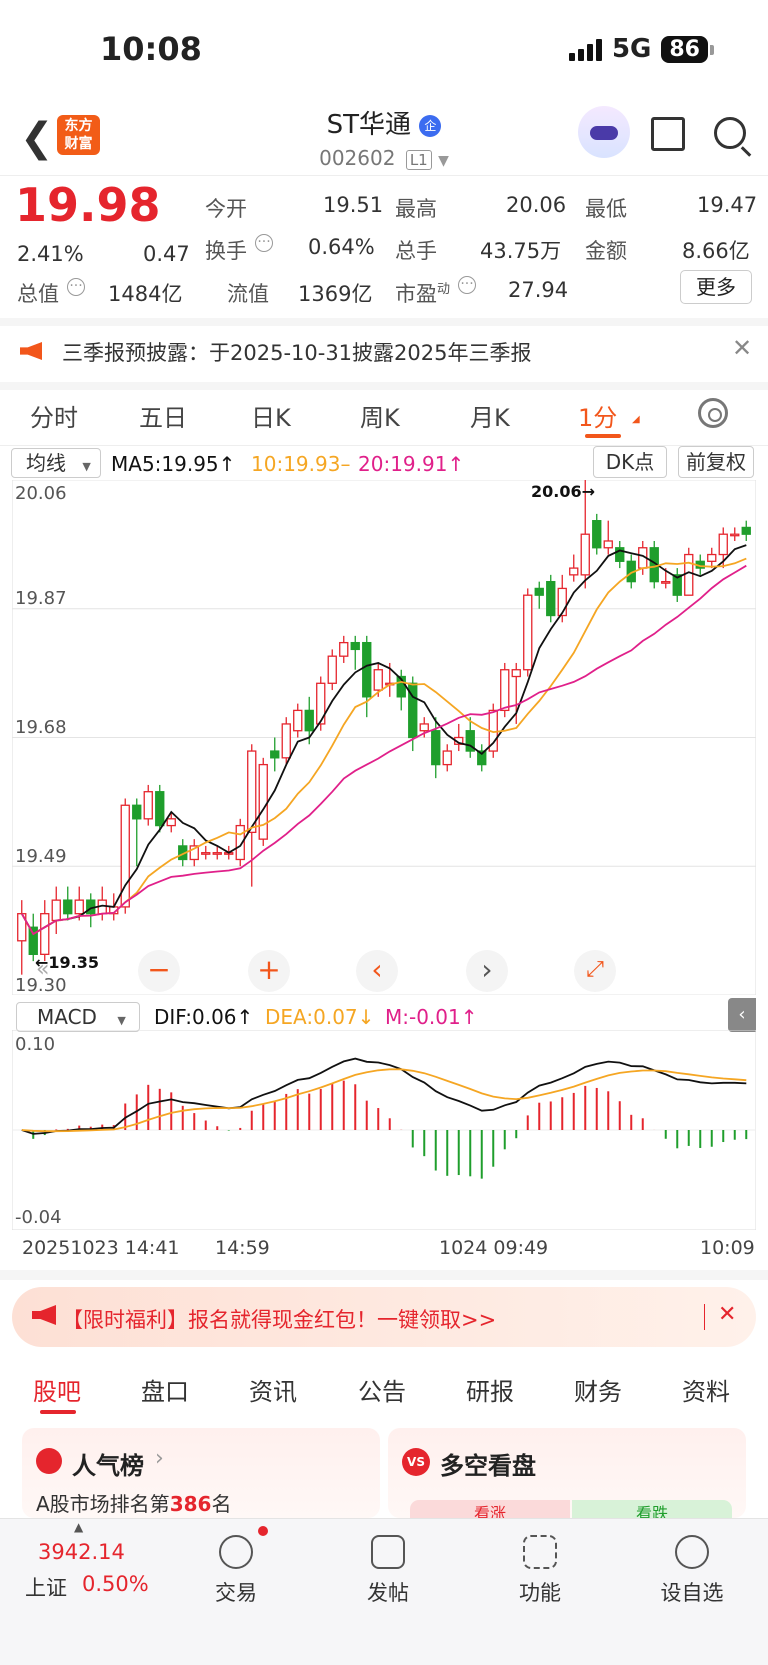 This screenshot has height=1665, width=768. I want to click on tab-1min: 1分, so click(598, 418).